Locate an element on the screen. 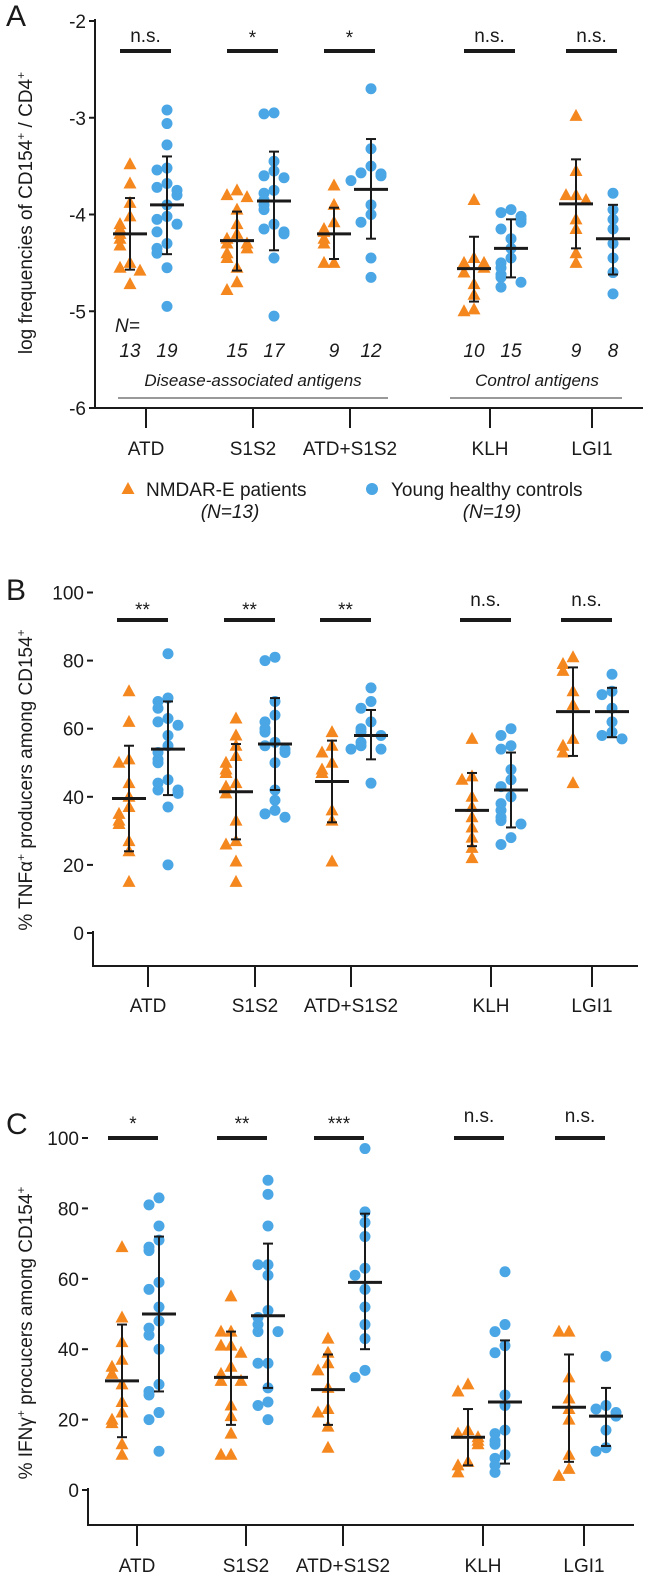 The image size is (645, 1579). legend-patients-n: (N=13) is located at coordinates (230, 512).